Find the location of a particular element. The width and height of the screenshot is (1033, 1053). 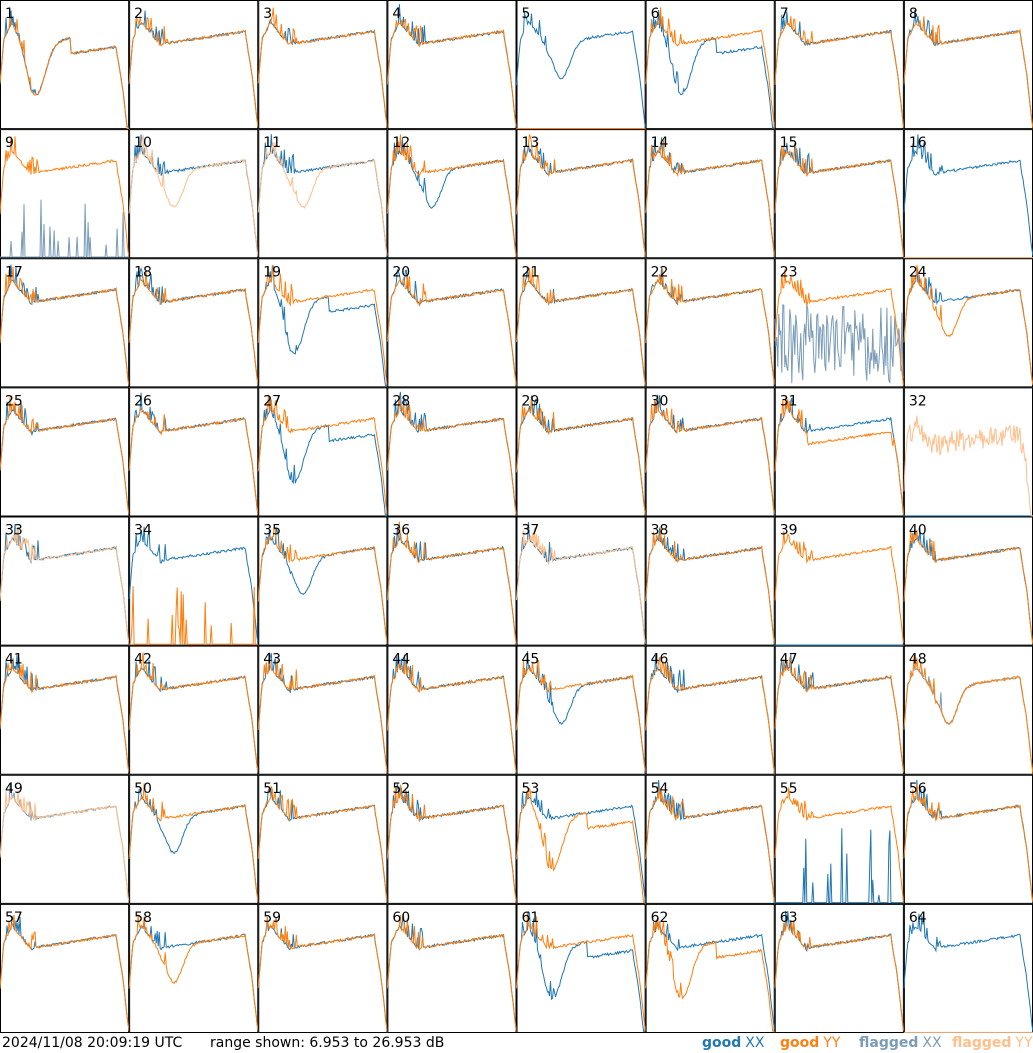

antenna-panel-8: 8 is located at coordinates (968, 65).